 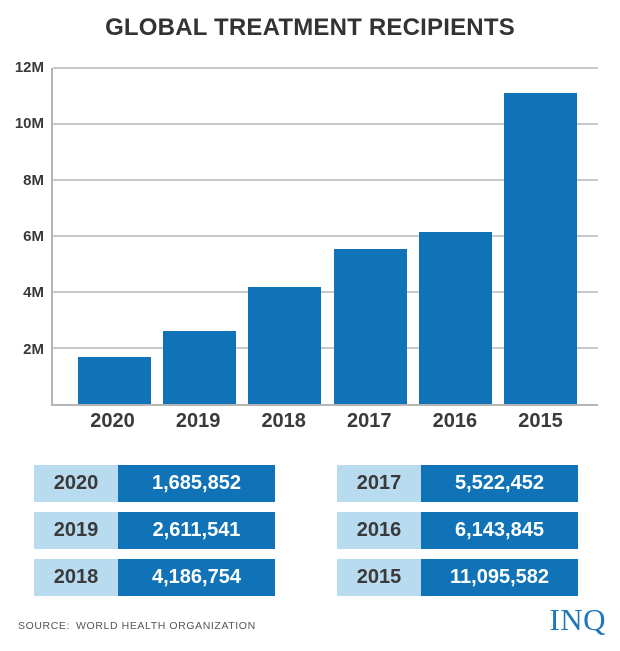 What do you see at coordinates (22, 232) in the screenshot?
I see `y-axis: 2M 4M 6M 8M 10M 12M` at bounding box center [22, 232].